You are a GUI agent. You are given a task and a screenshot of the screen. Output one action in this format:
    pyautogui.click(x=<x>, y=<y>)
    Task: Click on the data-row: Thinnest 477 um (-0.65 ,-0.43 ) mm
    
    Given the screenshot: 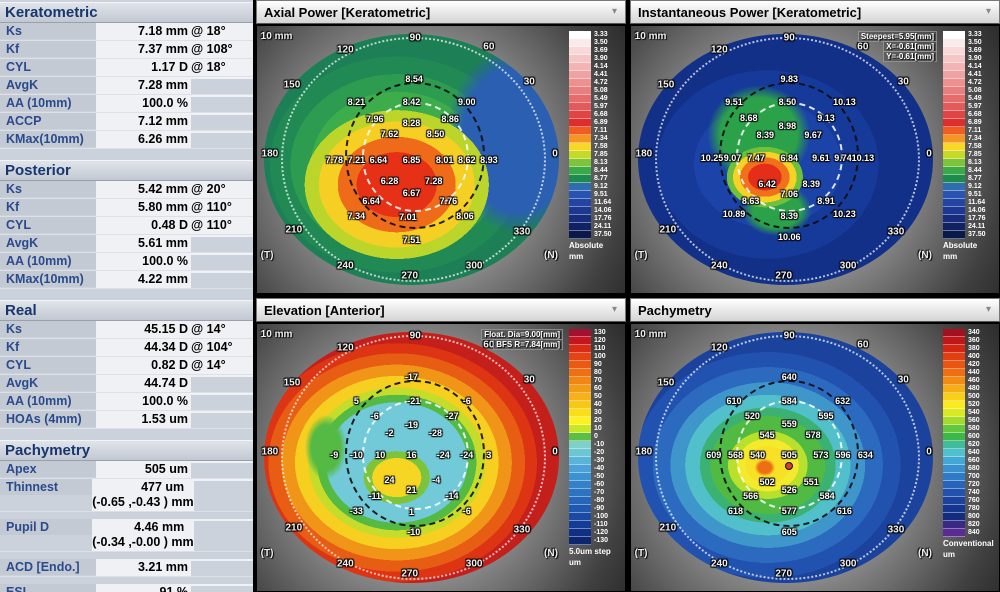 What is the action you would take?
    pyautogui.click(x=126, y=495)
    